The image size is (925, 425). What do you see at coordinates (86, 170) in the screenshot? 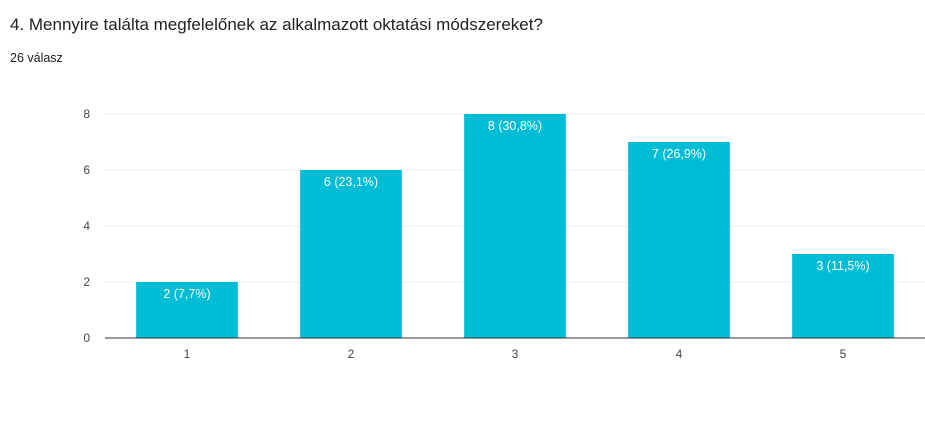
I see `y-tick-label: 6` at bounding box center [86, 170].